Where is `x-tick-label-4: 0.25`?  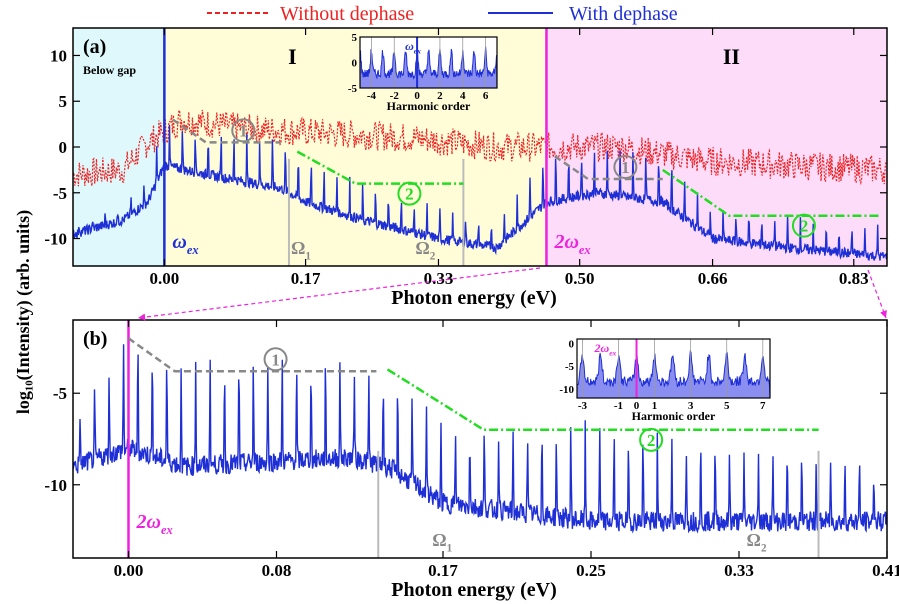 x-tick-label-4: 0.25 is located at coordinates (591, 570).